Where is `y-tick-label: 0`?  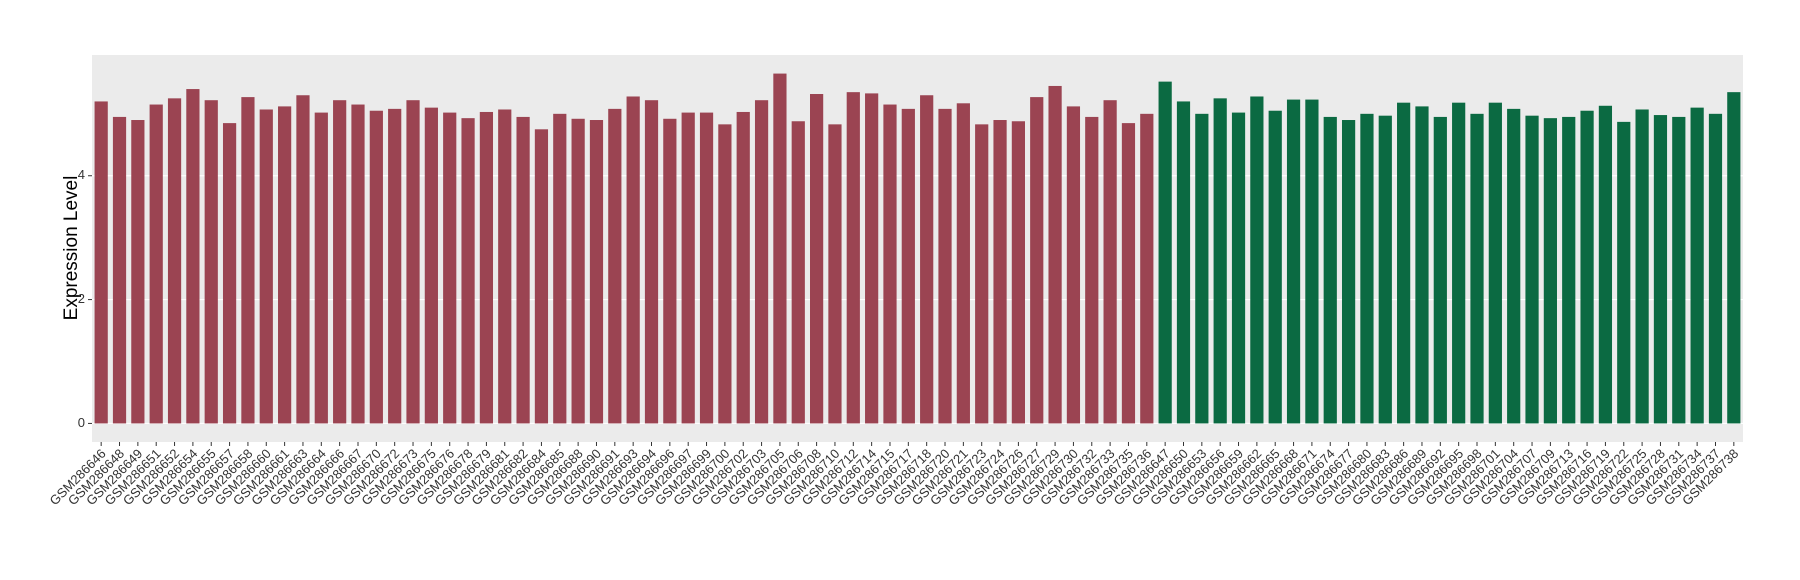 y-tick-label: 0 is located at coordinates (81, 422).